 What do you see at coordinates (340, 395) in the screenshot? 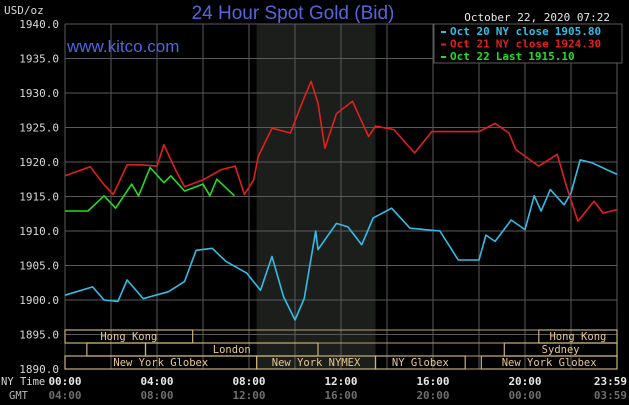
I see `x-tick-gmt: 16:00` at bounding box center [340, 395].